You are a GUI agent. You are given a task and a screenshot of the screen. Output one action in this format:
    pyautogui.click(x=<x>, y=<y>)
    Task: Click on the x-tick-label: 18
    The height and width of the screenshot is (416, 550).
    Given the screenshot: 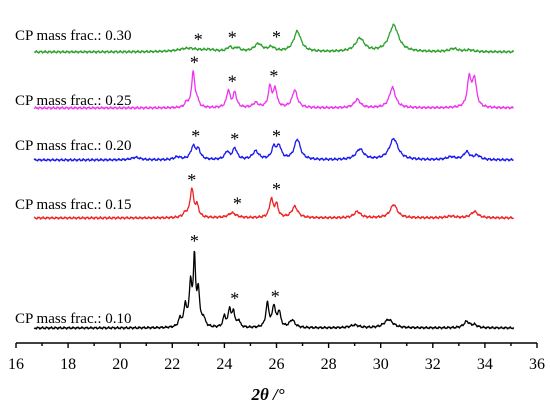 What is the action you would take?
    pyautogui.click(x=68, y=364)
    